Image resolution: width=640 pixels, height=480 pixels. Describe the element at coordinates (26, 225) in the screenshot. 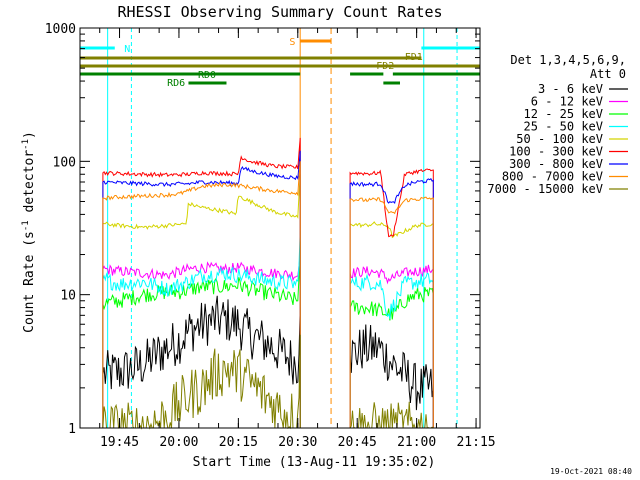

I see `y-axis-label-sup1: -1` at that location.